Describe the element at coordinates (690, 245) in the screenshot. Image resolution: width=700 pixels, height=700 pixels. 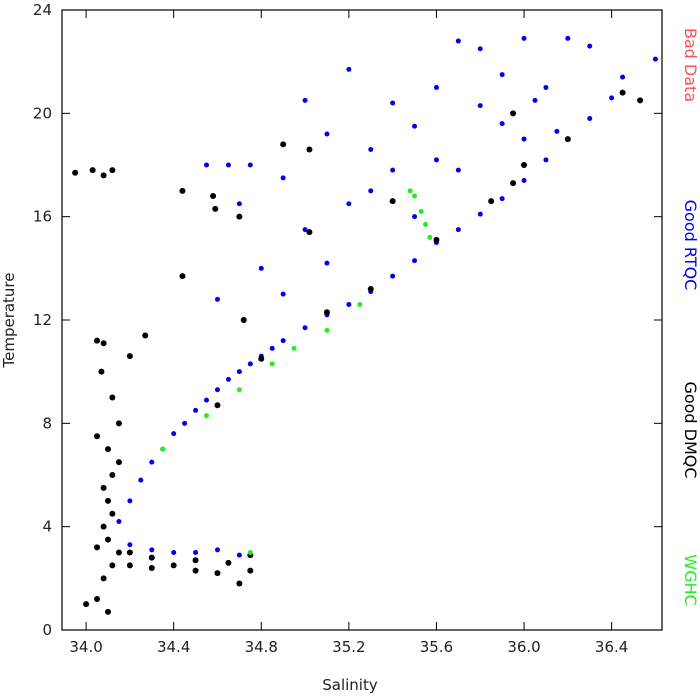
I see `legend-label: Good RTQC` at that location.